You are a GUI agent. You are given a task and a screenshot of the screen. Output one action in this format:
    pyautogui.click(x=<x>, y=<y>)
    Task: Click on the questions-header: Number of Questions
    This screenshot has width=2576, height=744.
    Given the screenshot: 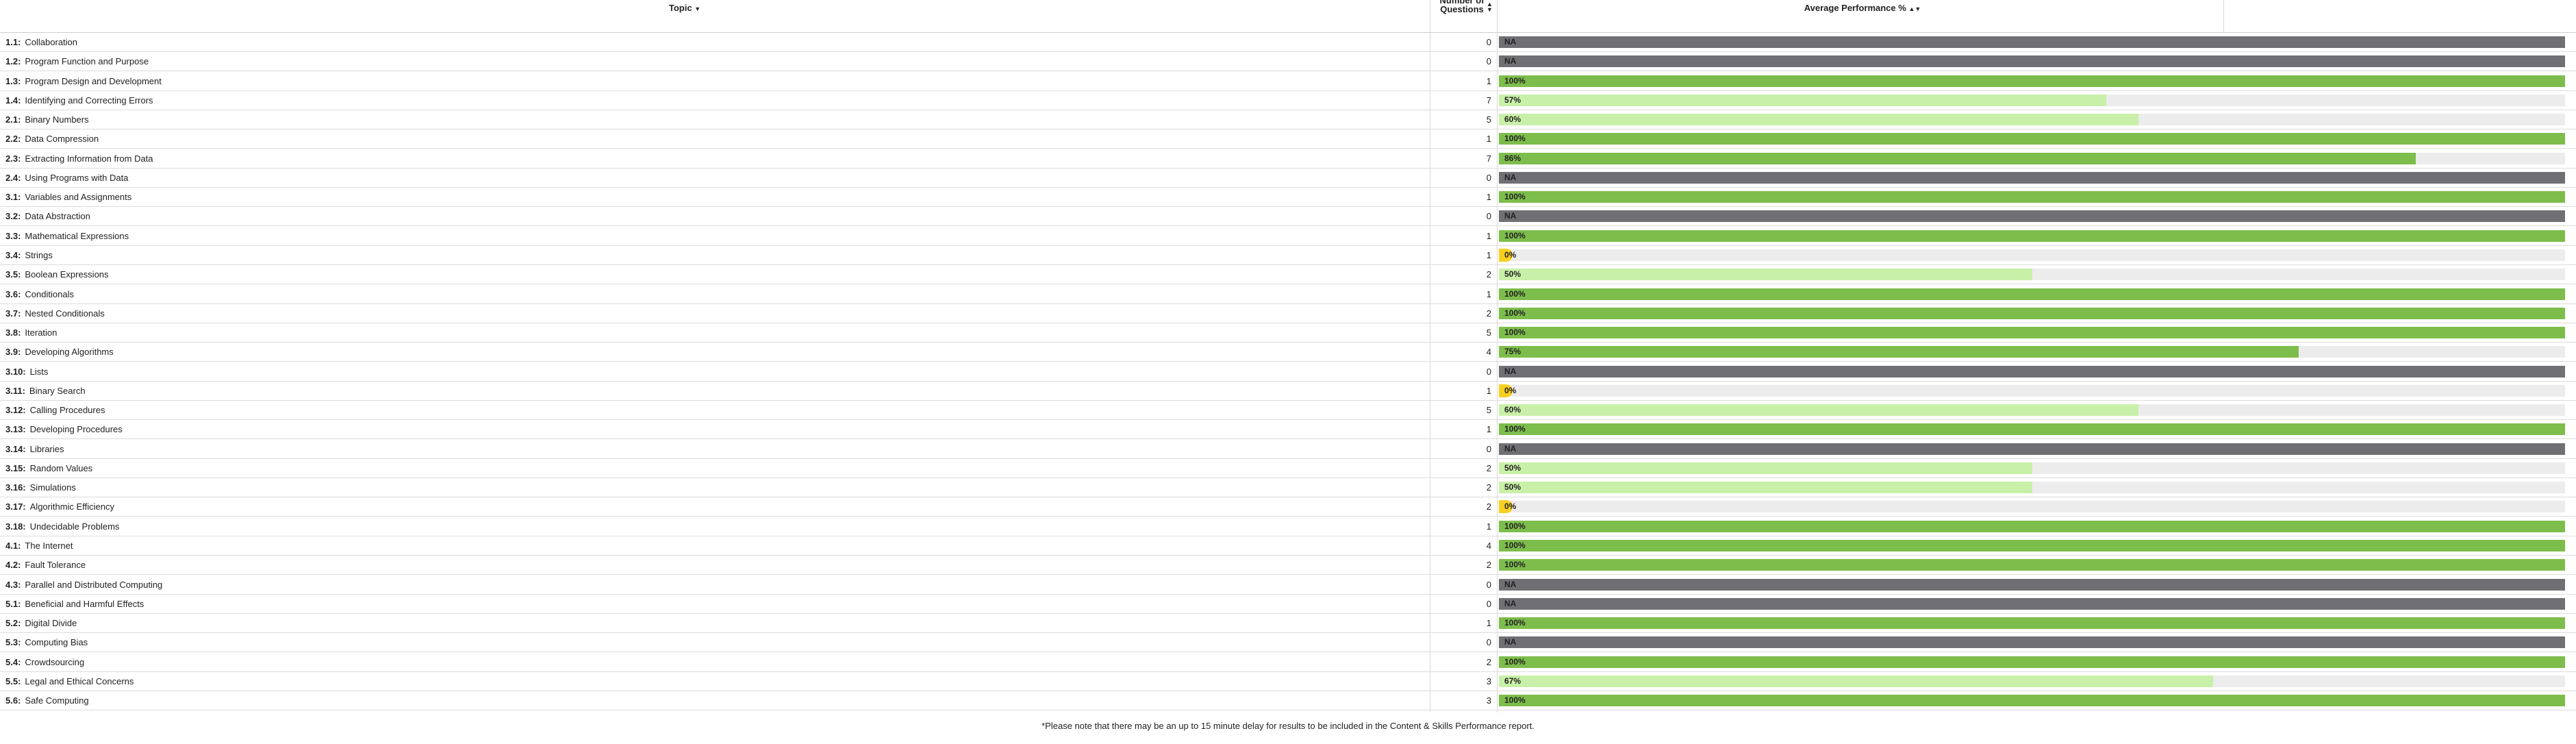 What is the action you would take?
    pyautogui.click(x=1462, y=7)
    